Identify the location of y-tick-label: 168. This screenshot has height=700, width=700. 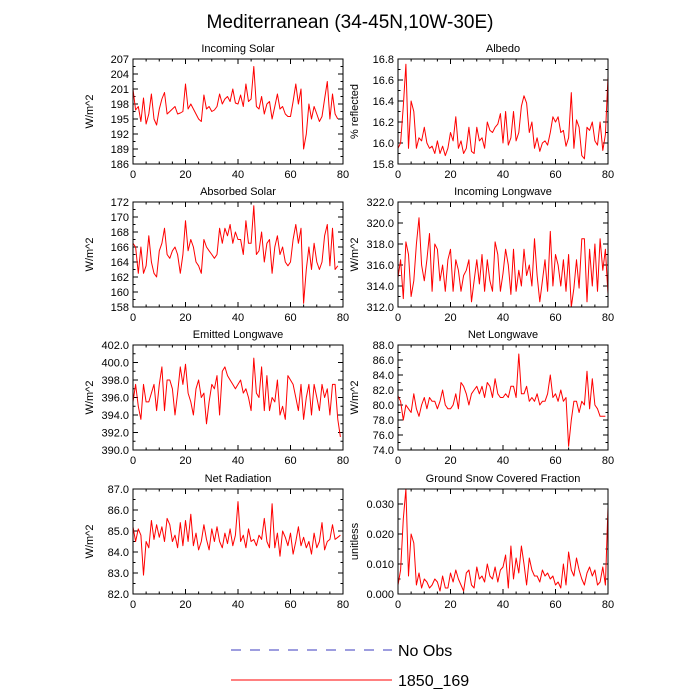
(120, 233).